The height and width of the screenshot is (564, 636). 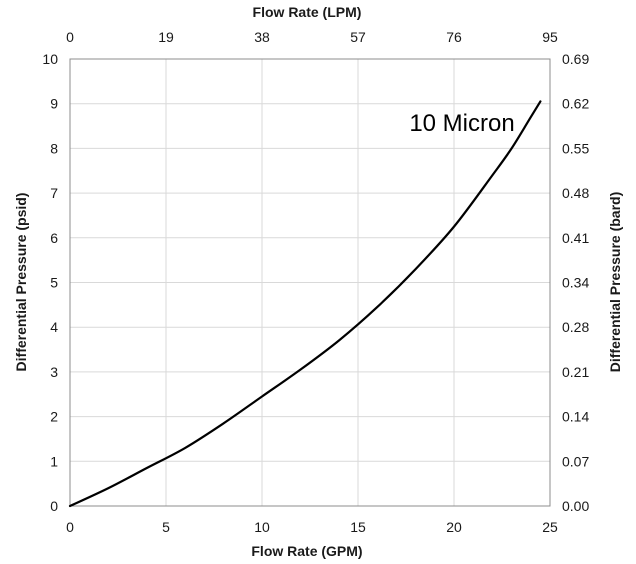 What do you see at coordinates (21, 282) in the screenshot?
I see `y-axis-title: Differential Pressure (psid)` at bounding box center [21, 282].